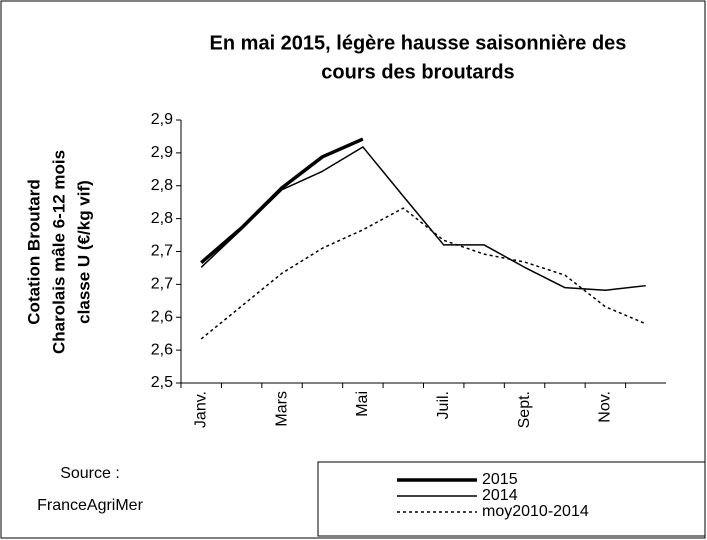  I want to click on series-line, so click(282, 201).